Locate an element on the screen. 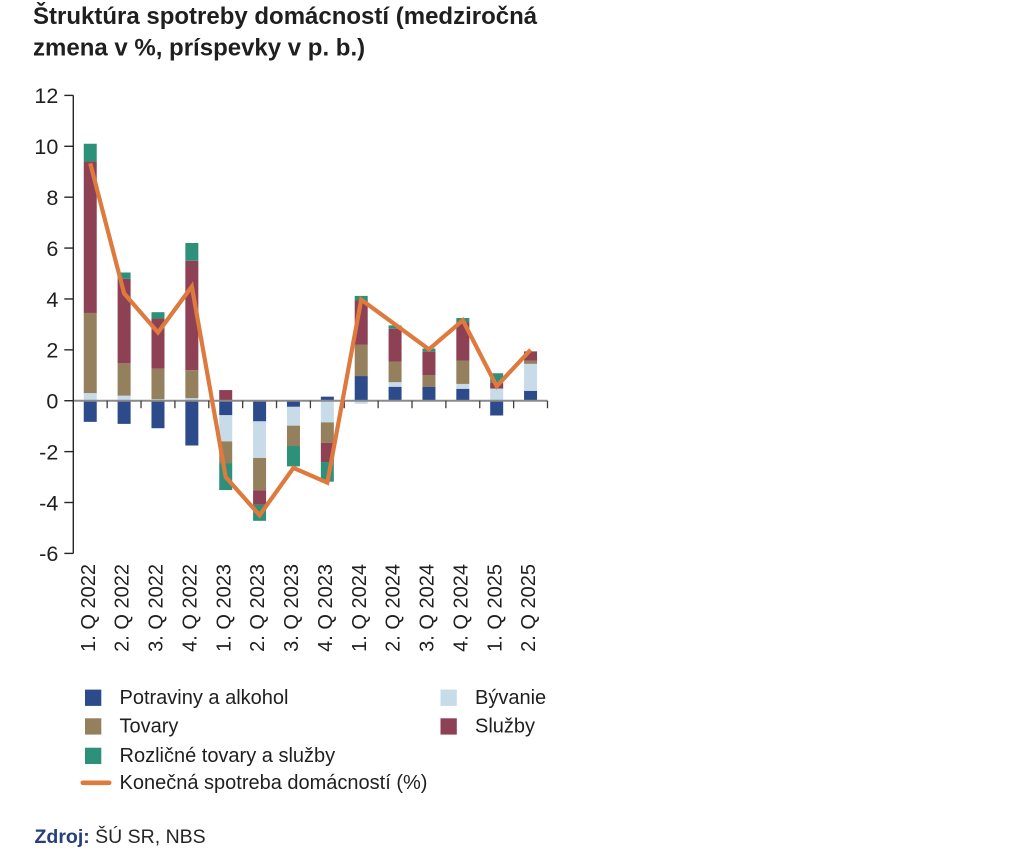  svg-text: 2. Q 2023 is located at coordinates (258, 608).